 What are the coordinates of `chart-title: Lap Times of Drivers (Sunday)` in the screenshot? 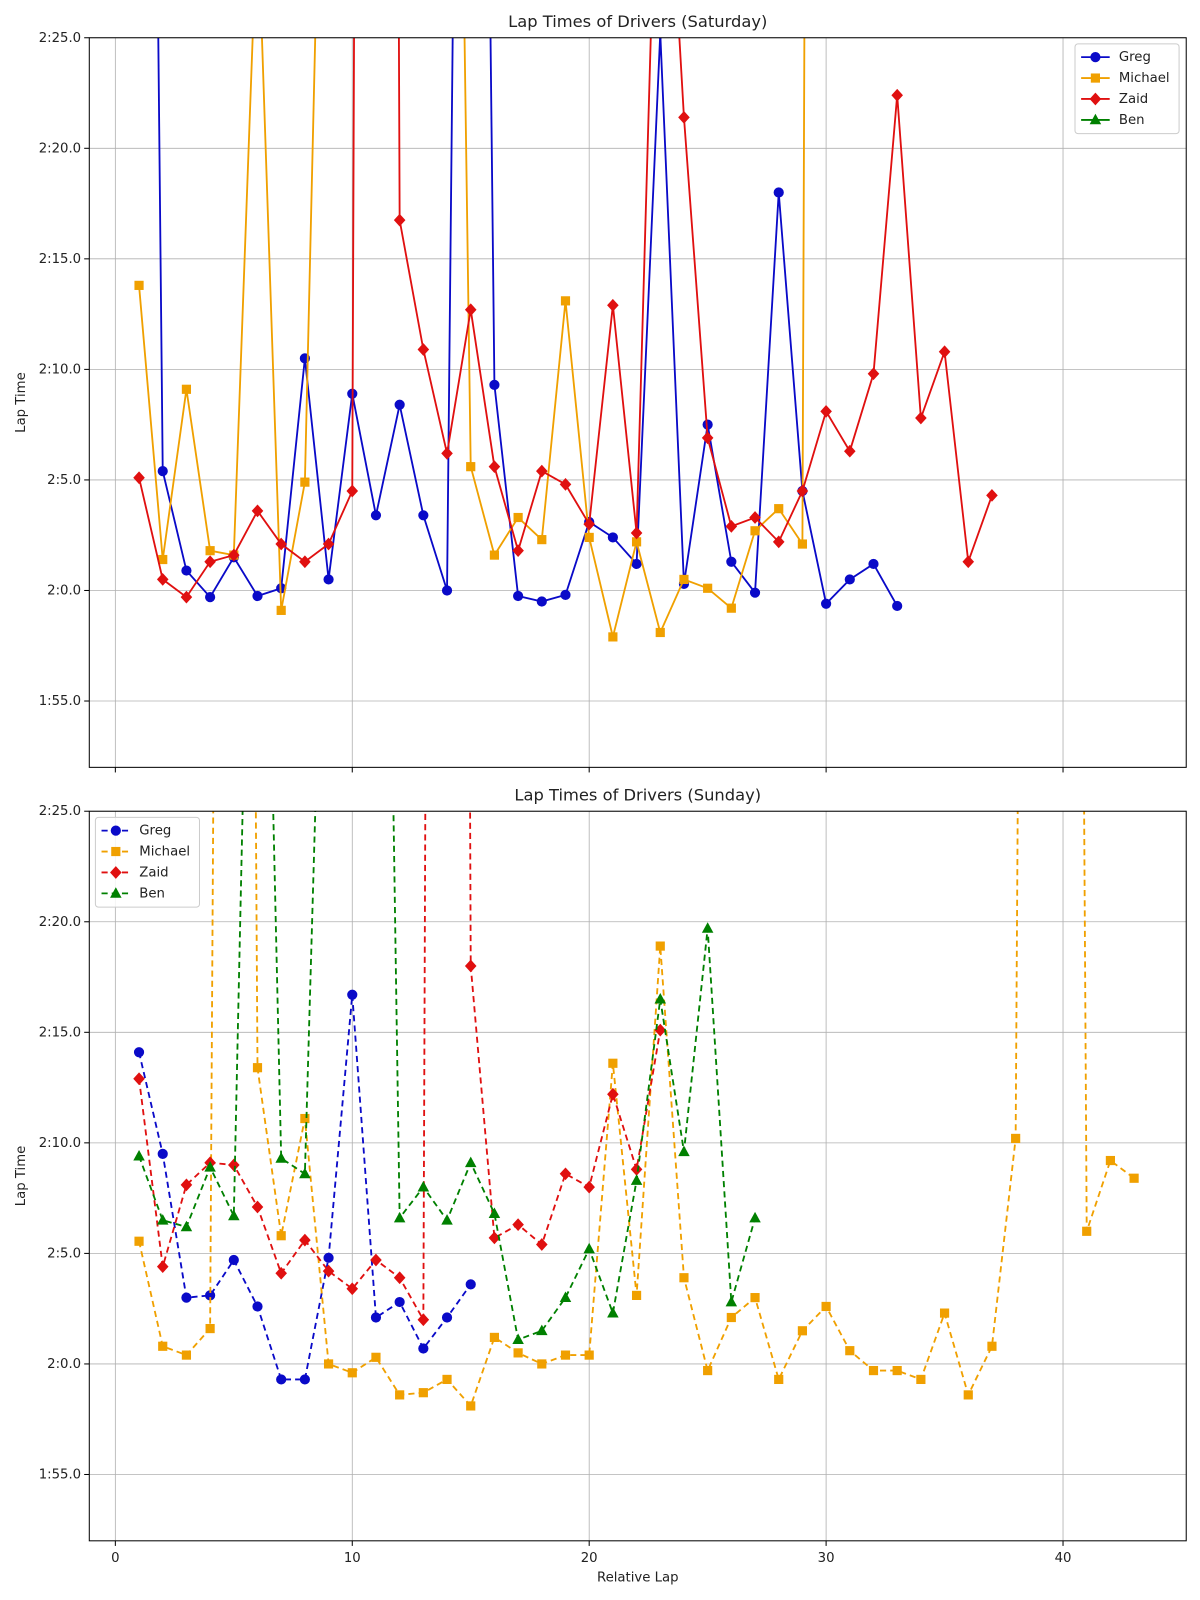 It's located at (637, 794).